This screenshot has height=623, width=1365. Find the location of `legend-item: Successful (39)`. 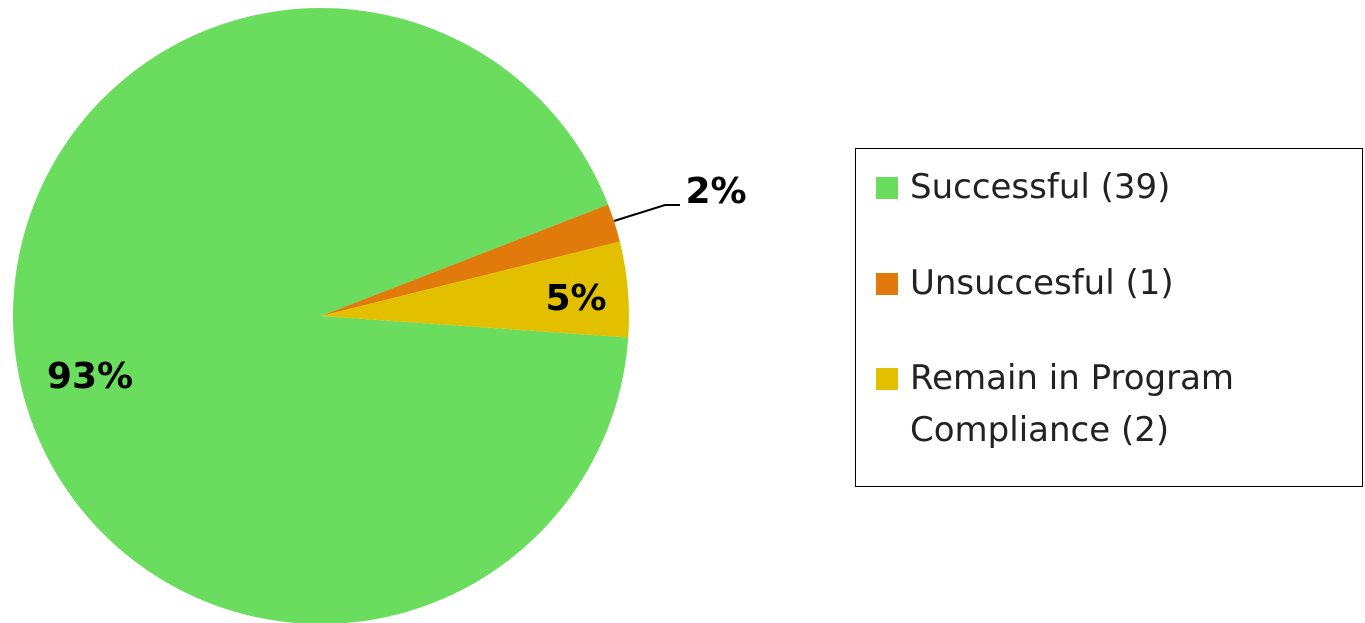

legend-item: Successful (39) is located at coordinates (1108, 187).